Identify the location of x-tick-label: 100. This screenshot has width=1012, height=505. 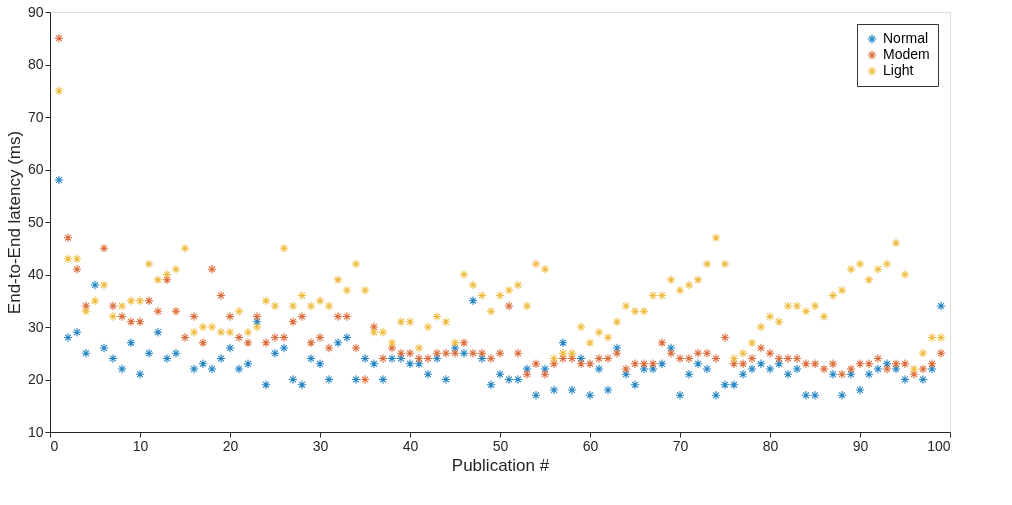
(939, 445).